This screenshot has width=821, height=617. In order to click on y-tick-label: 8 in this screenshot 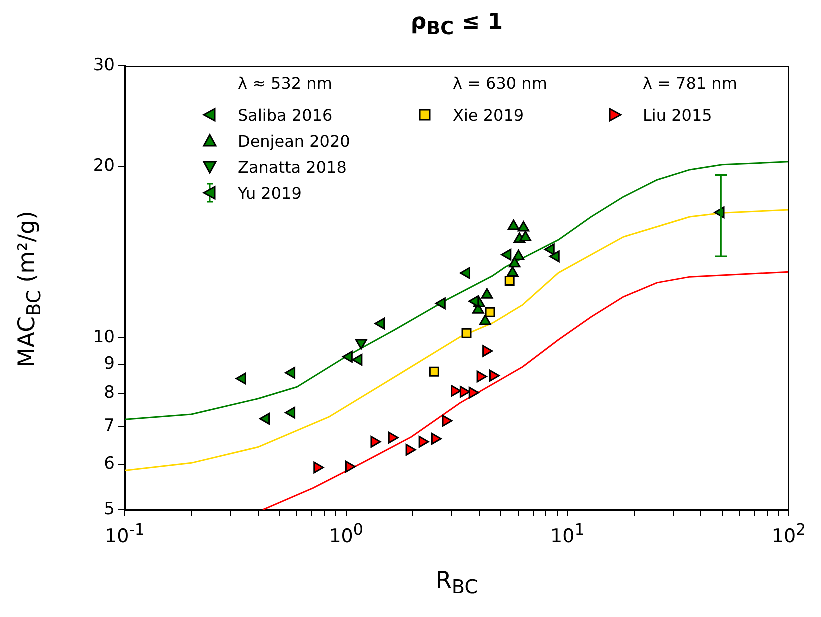, I will do `click(109, 392)`.